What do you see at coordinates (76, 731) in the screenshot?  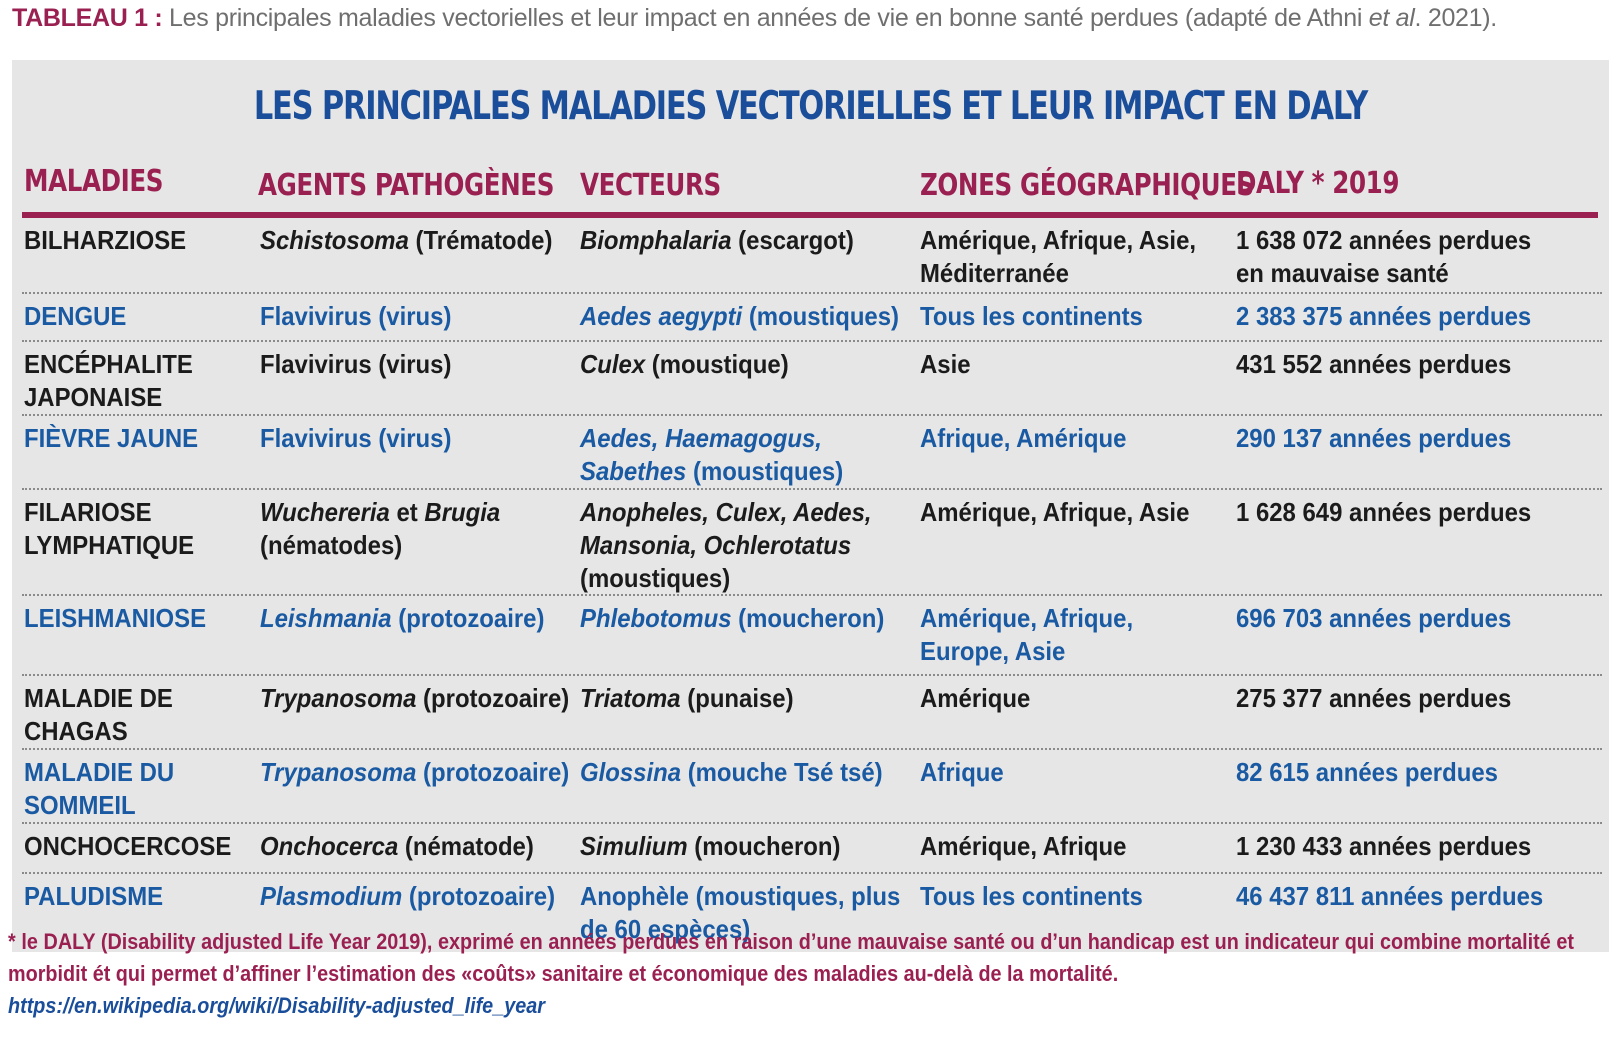 I see `maladie-line: CHAGAS` at bounding box center [76, 731].